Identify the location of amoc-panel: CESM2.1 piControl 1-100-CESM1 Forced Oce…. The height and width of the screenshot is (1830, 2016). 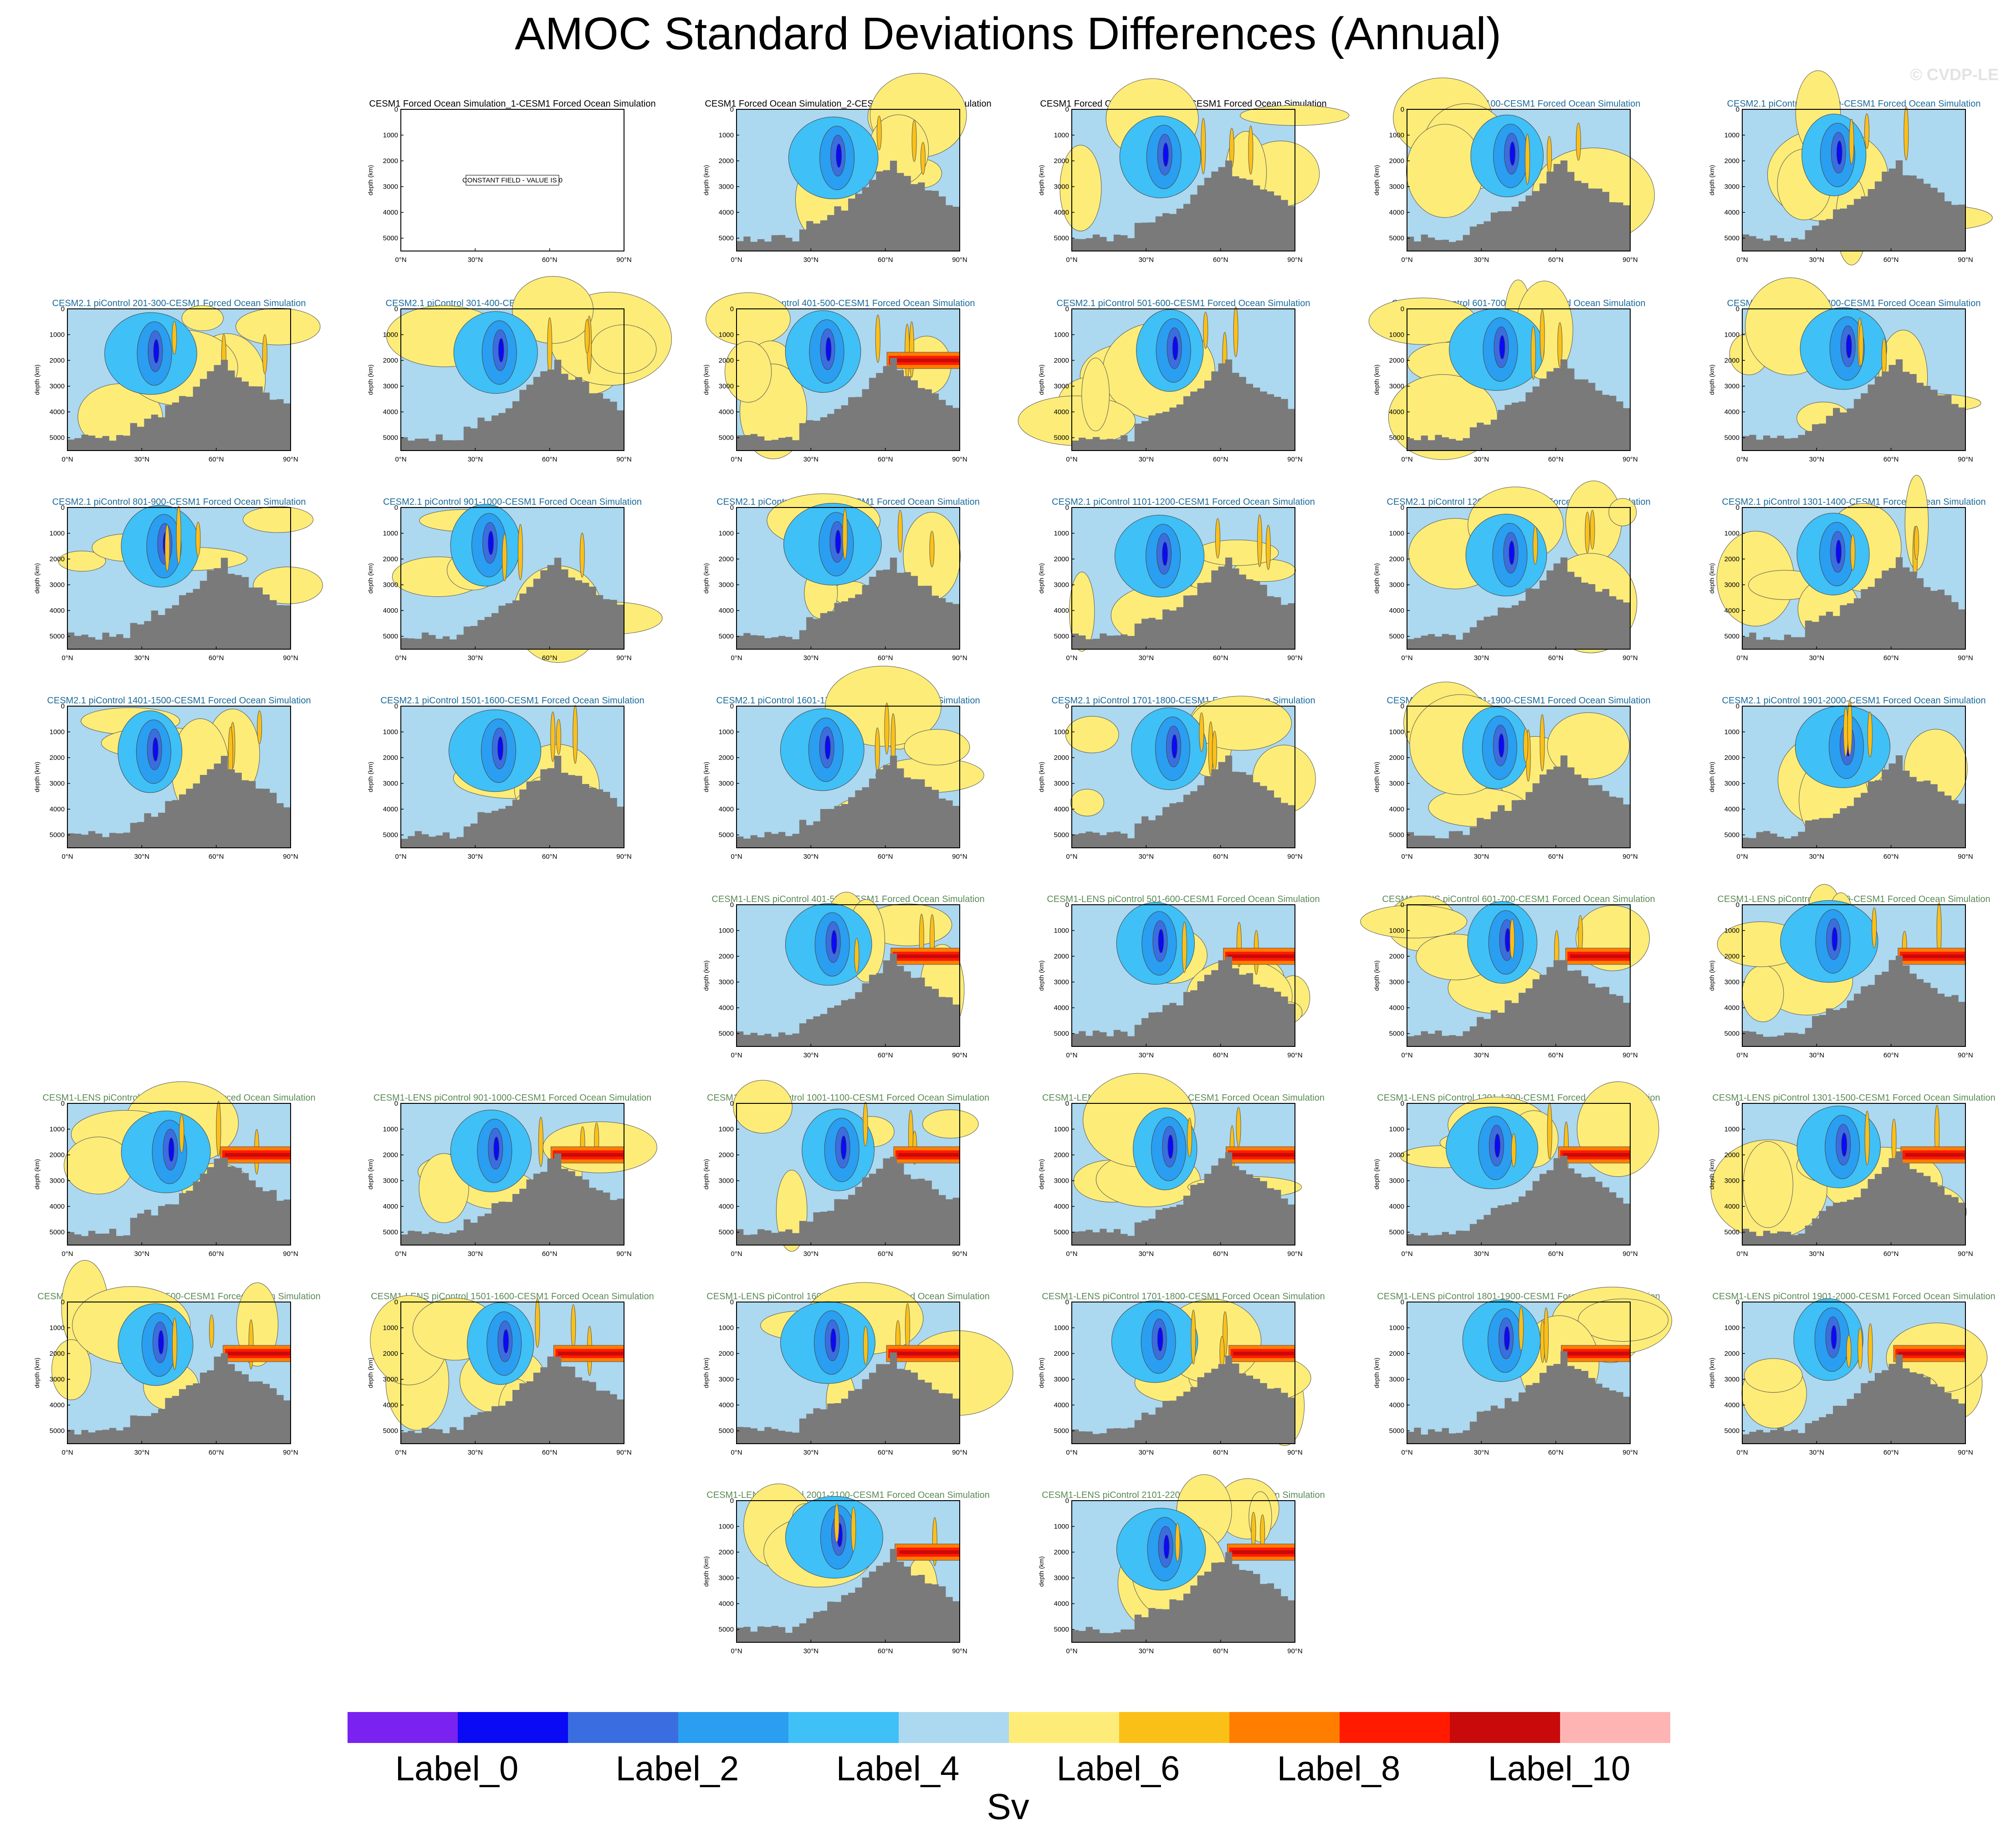
(1514, 177).